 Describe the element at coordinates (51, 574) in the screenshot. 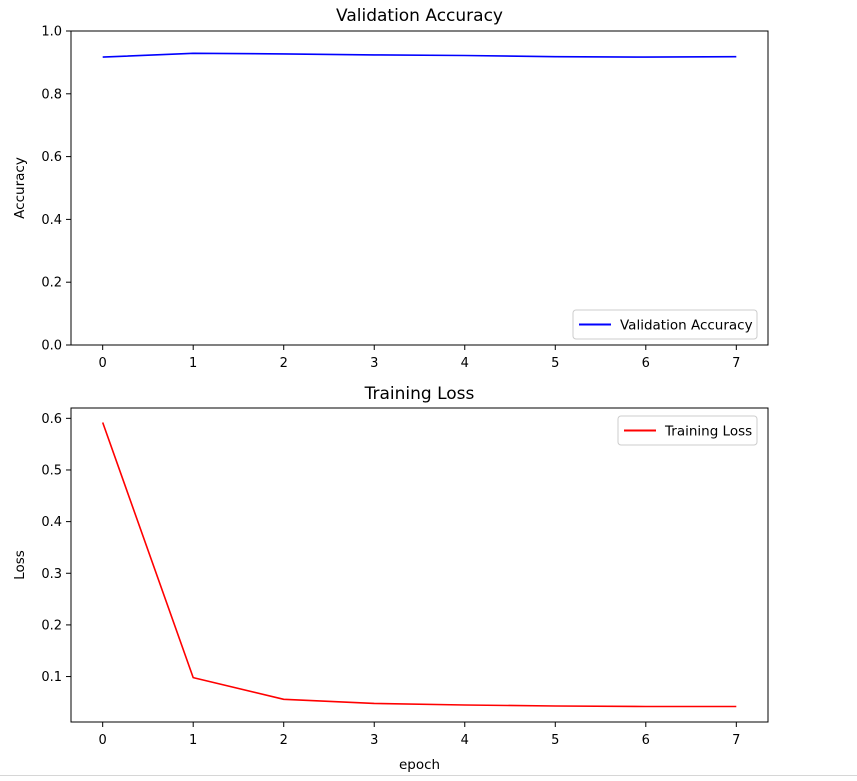

I see `y-tick-label: 0.3` at that location.